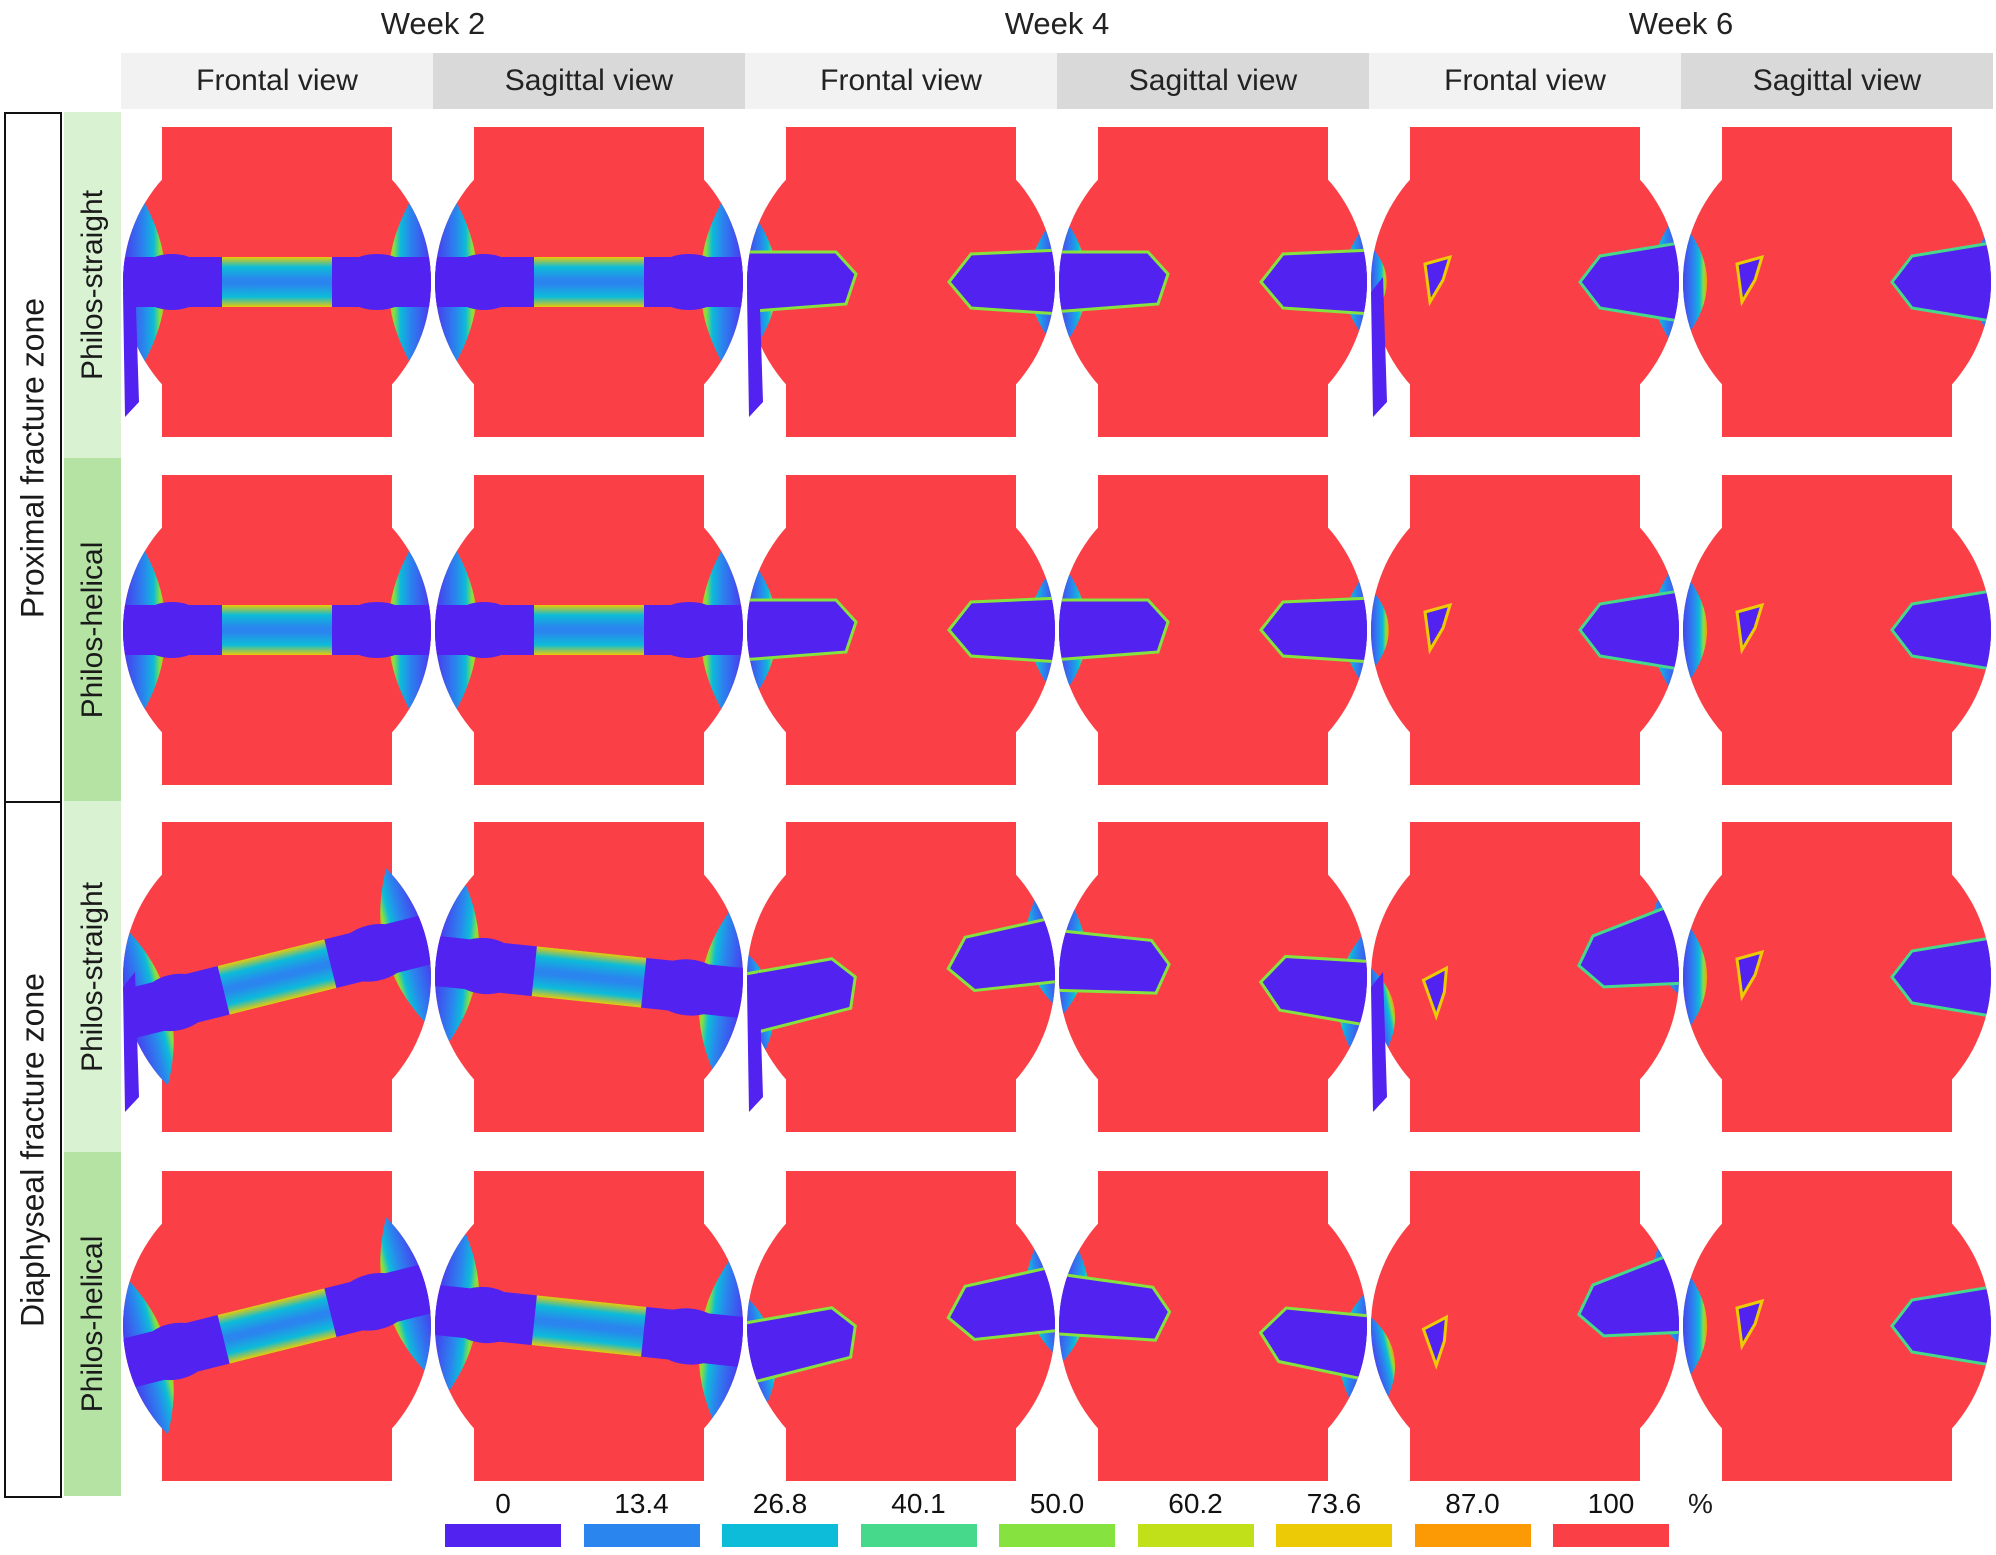 Image resolution: width=1996 pixels, height=1555 pixels. What do you see at coordinates (1195, 1503) in the screenshot?
I see `legend-tick-label: 60.2` at bounding box center [1195, 1503].